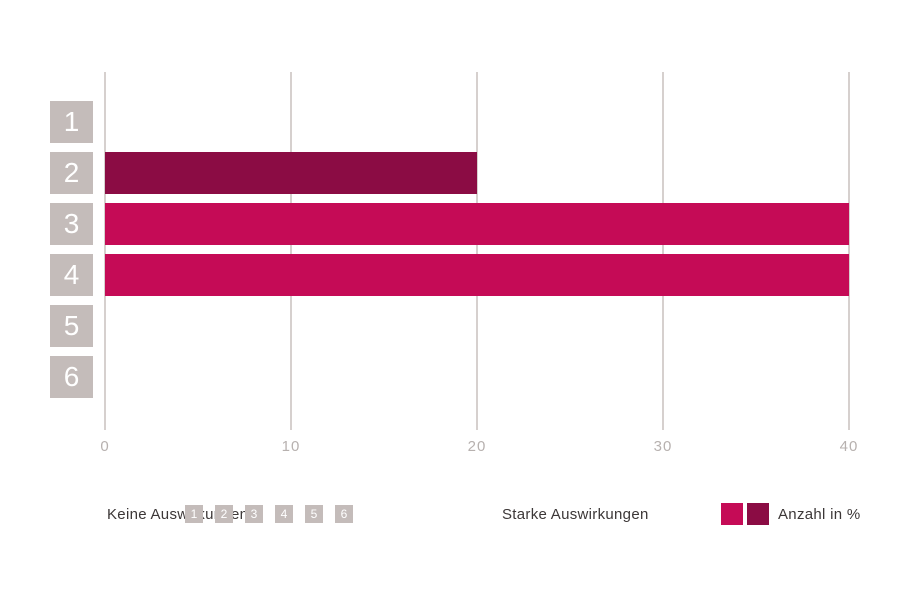 This screenshot has height=600, width=900. What do you see at coordinates (819, 514) in the screenshot?
I see `legend-series-label: Anzahl in %` at bounding box center [819, 514].